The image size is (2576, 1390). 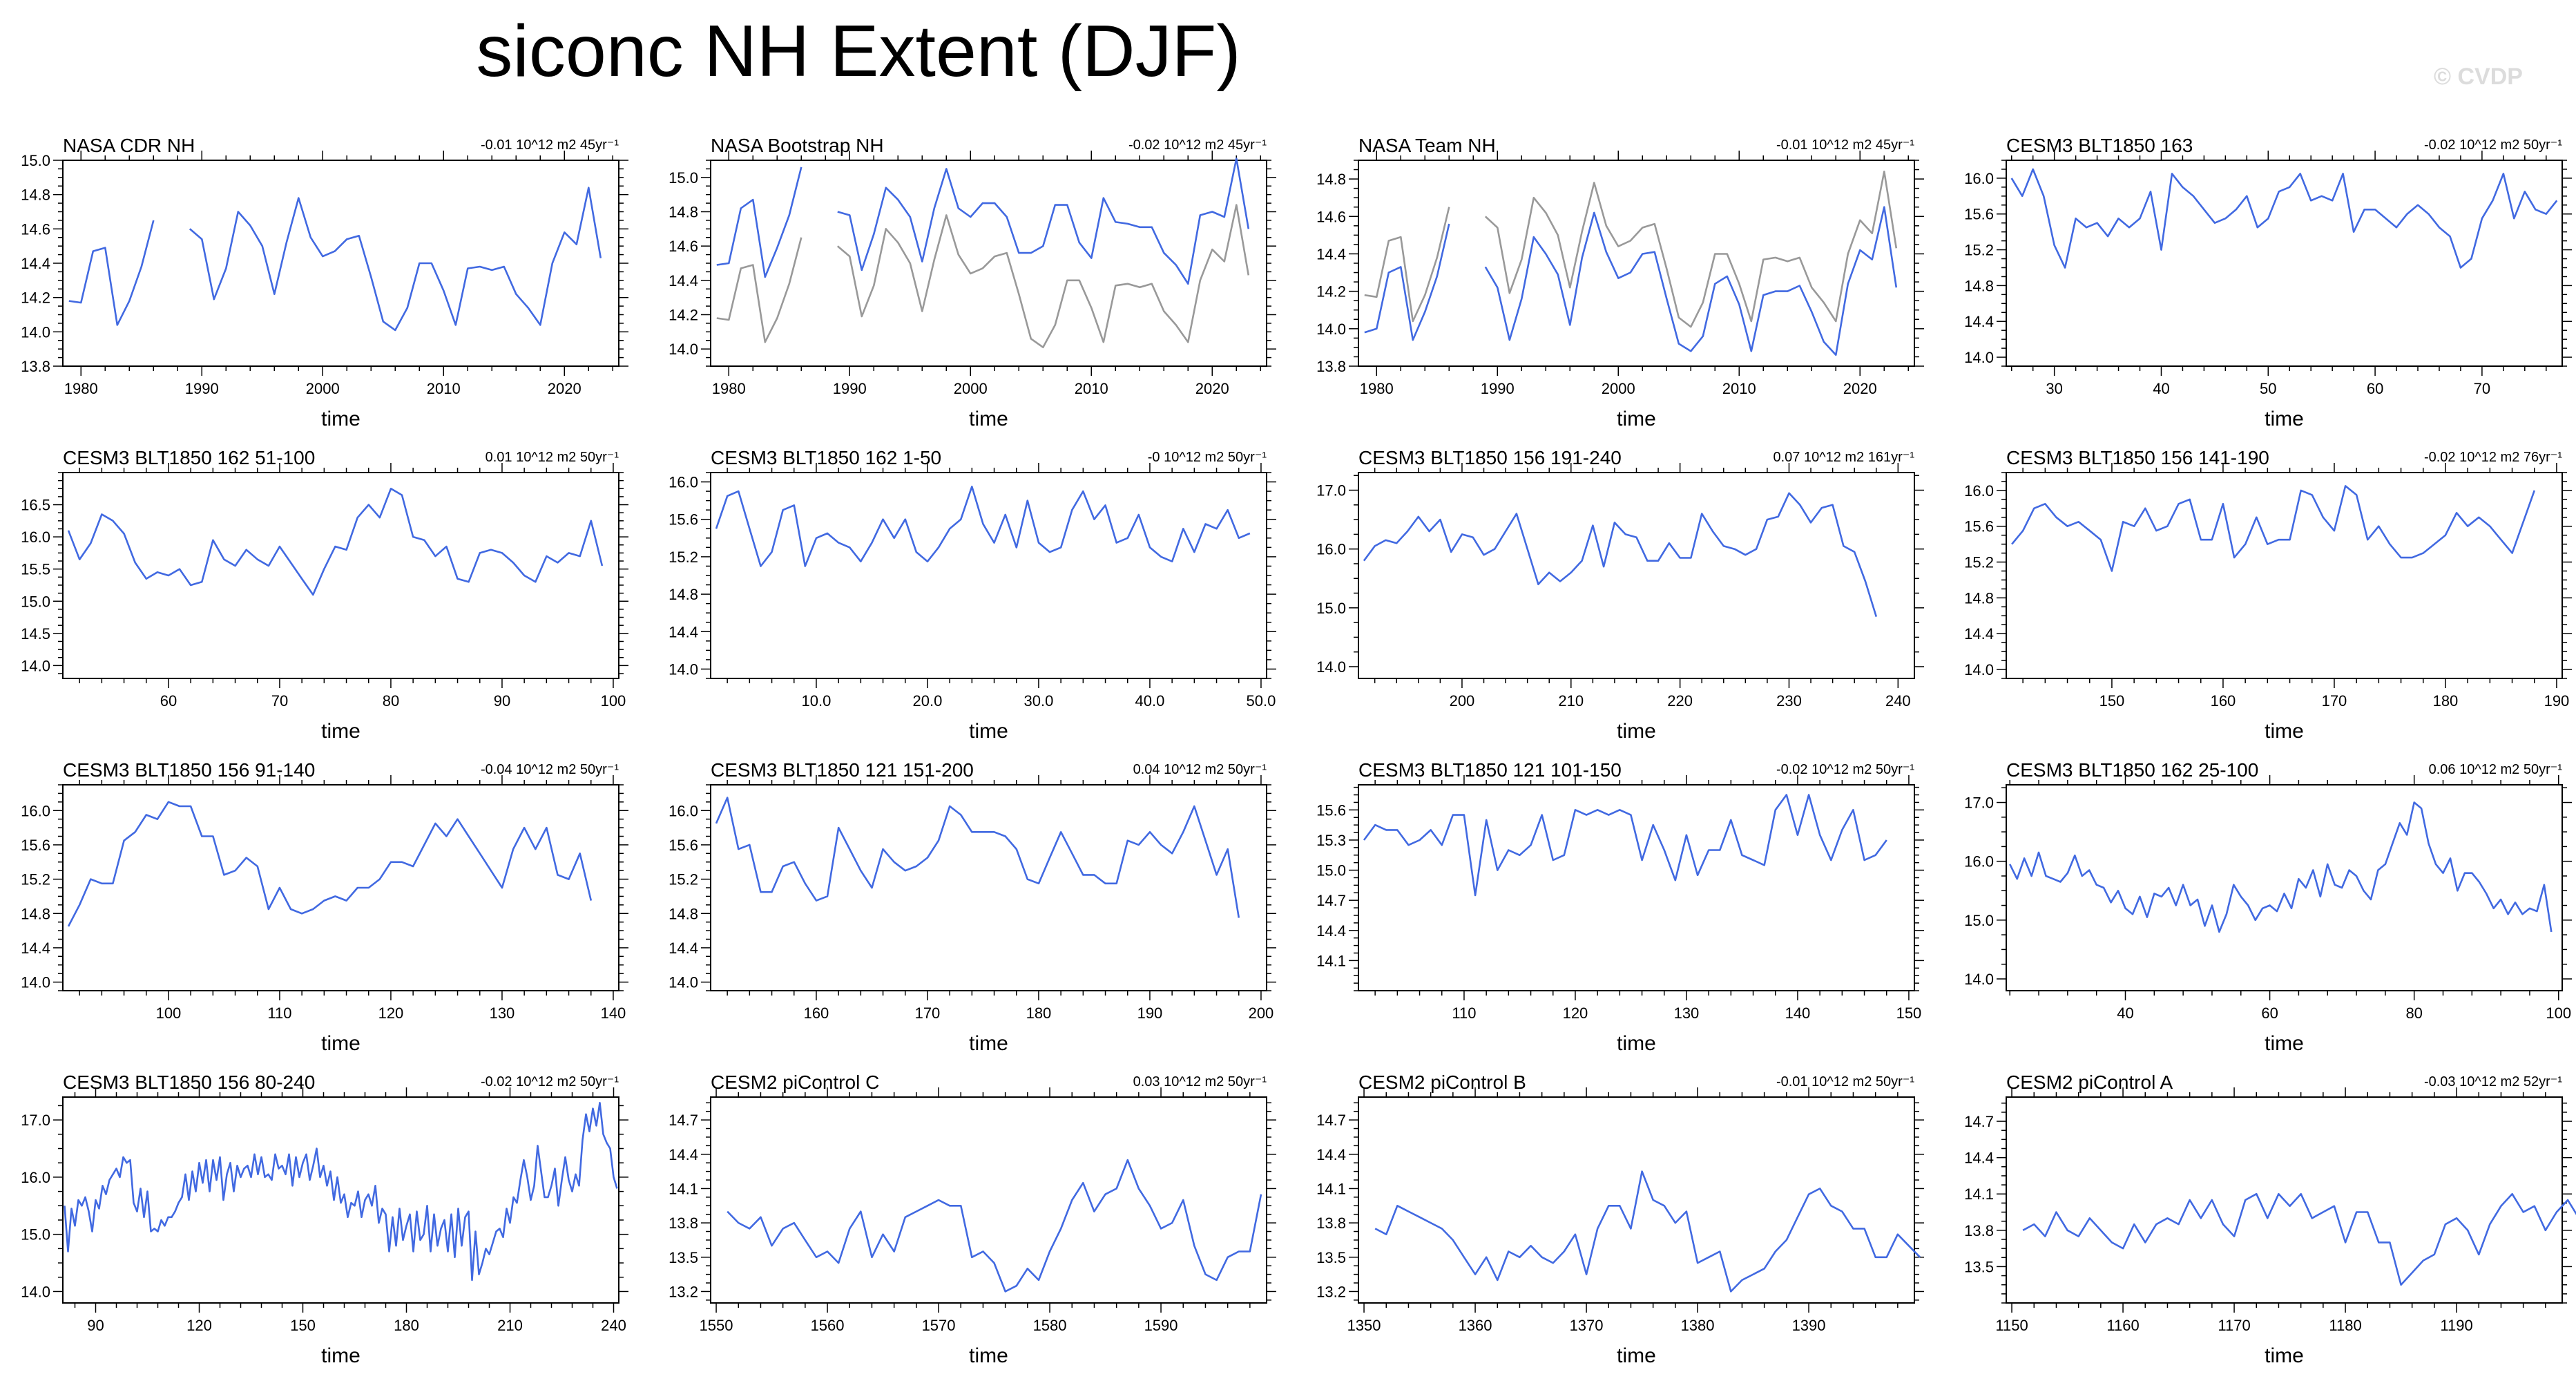 I want to click on x-tick-label: 100, so click(x=169, y=1014).